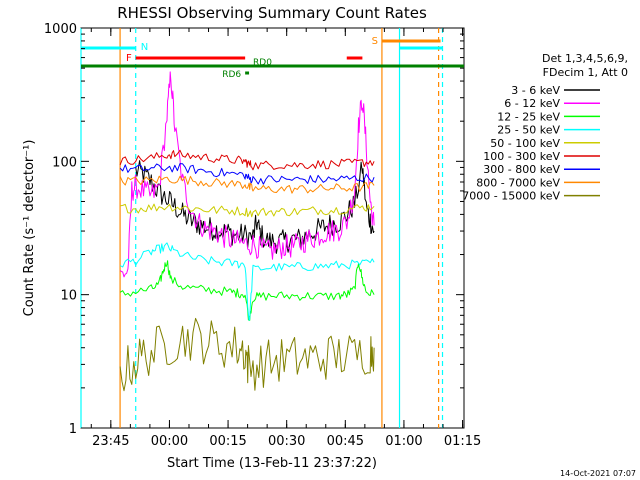 The height and width of the screenshot is (480, 640). I want to click on legend-label-7000-15000-kev: 7000 - 15000 keV, so click(511, 196).